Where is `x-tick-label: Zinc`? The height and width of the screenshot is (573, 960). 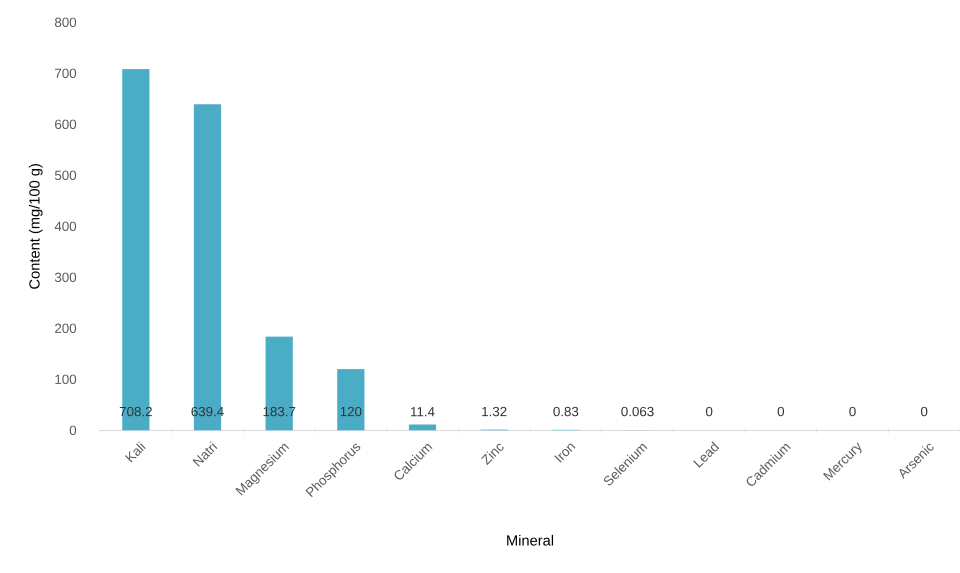
x-tick-label: Zinc is located at coordinates (492, 455).